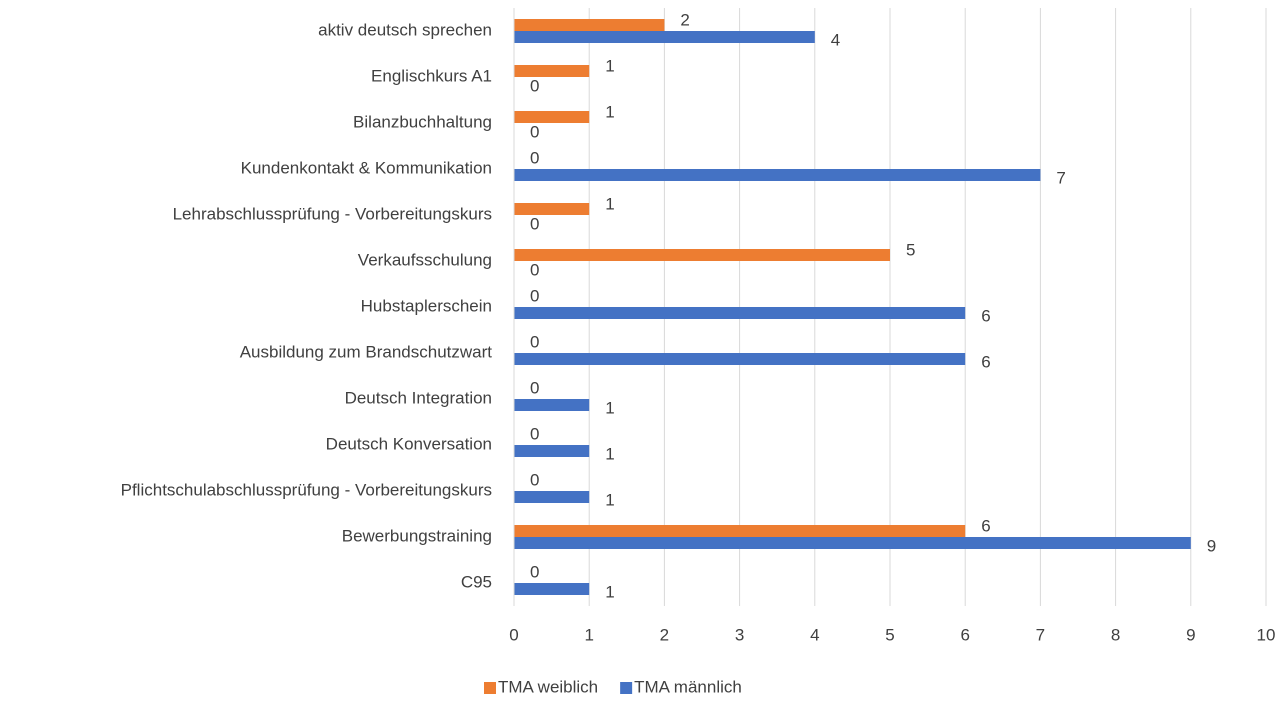 Image resolution: width=1282 pixels, height=705 pixels. Describe the element at coordinates (366, 167) in the screenshot. I see `y-tick-label: Kundenkontakt & Kommunikation` at that location.